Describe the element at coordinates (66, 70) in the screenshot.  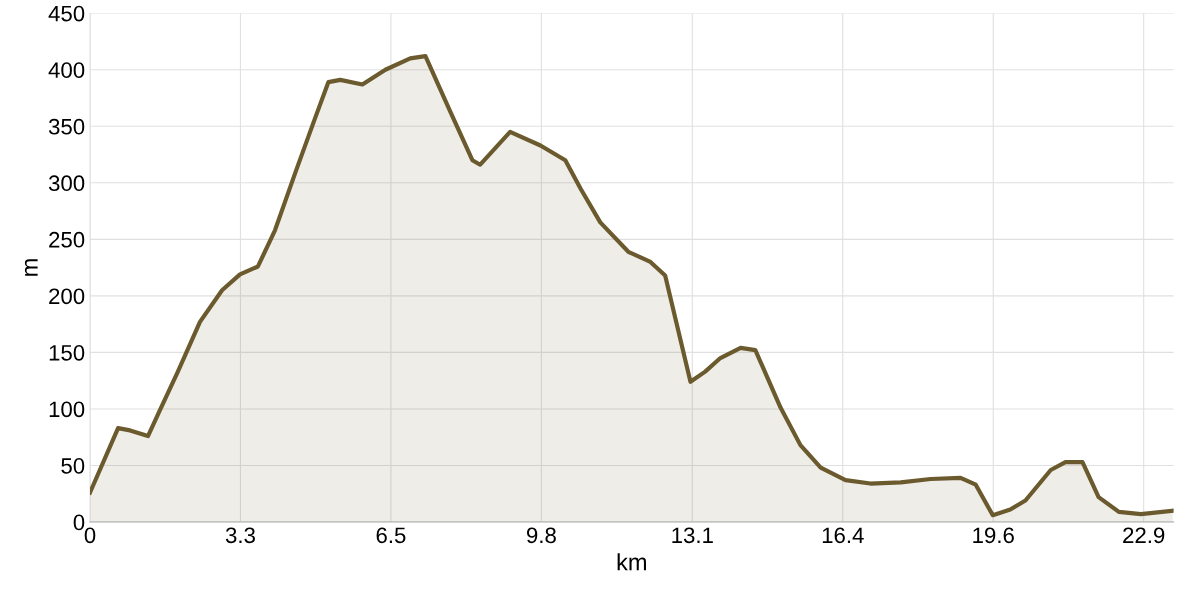
I see `y-tick-label: 400` at that location.